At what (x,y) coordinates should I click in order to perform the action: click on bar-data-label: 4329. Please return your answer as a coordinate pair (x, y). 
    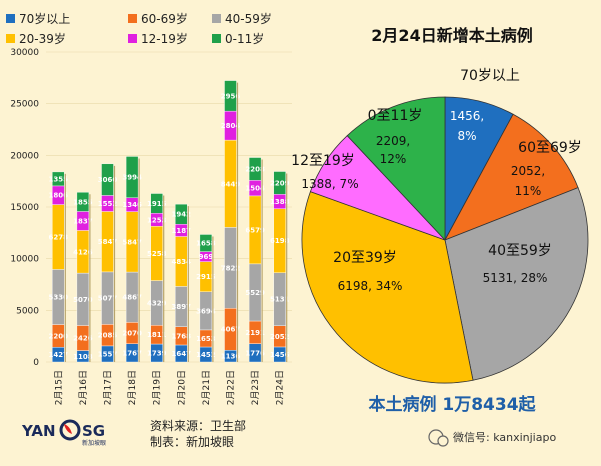
    Looking at the image, I should click on (157, 303).